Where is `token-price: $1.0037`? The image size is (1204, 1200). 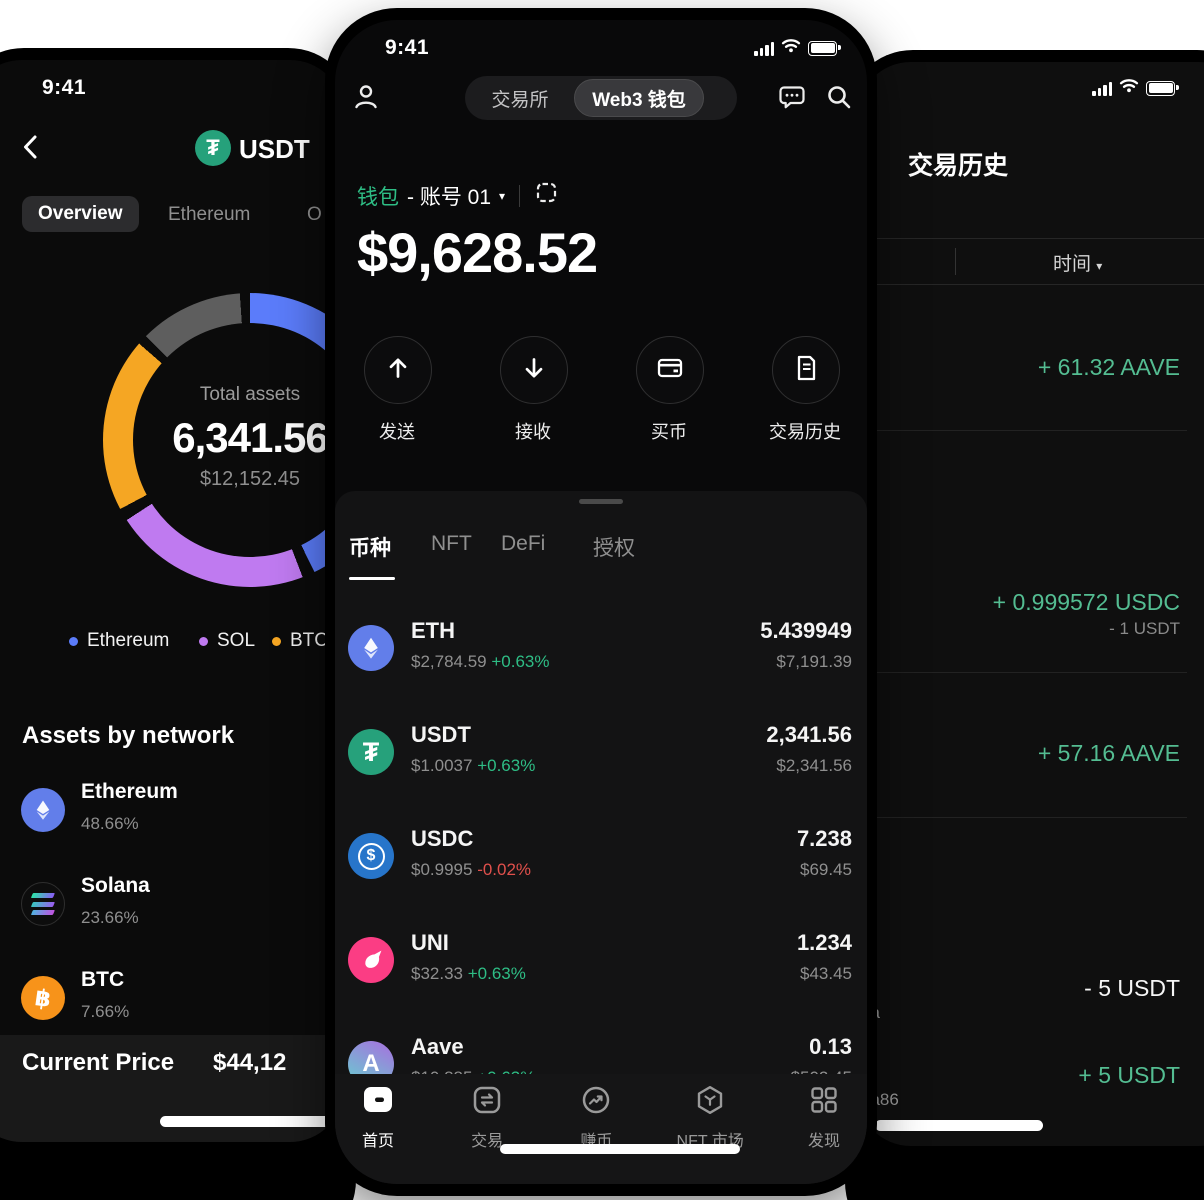 token-price: $1.0037 is located at coordinates (442, 765).